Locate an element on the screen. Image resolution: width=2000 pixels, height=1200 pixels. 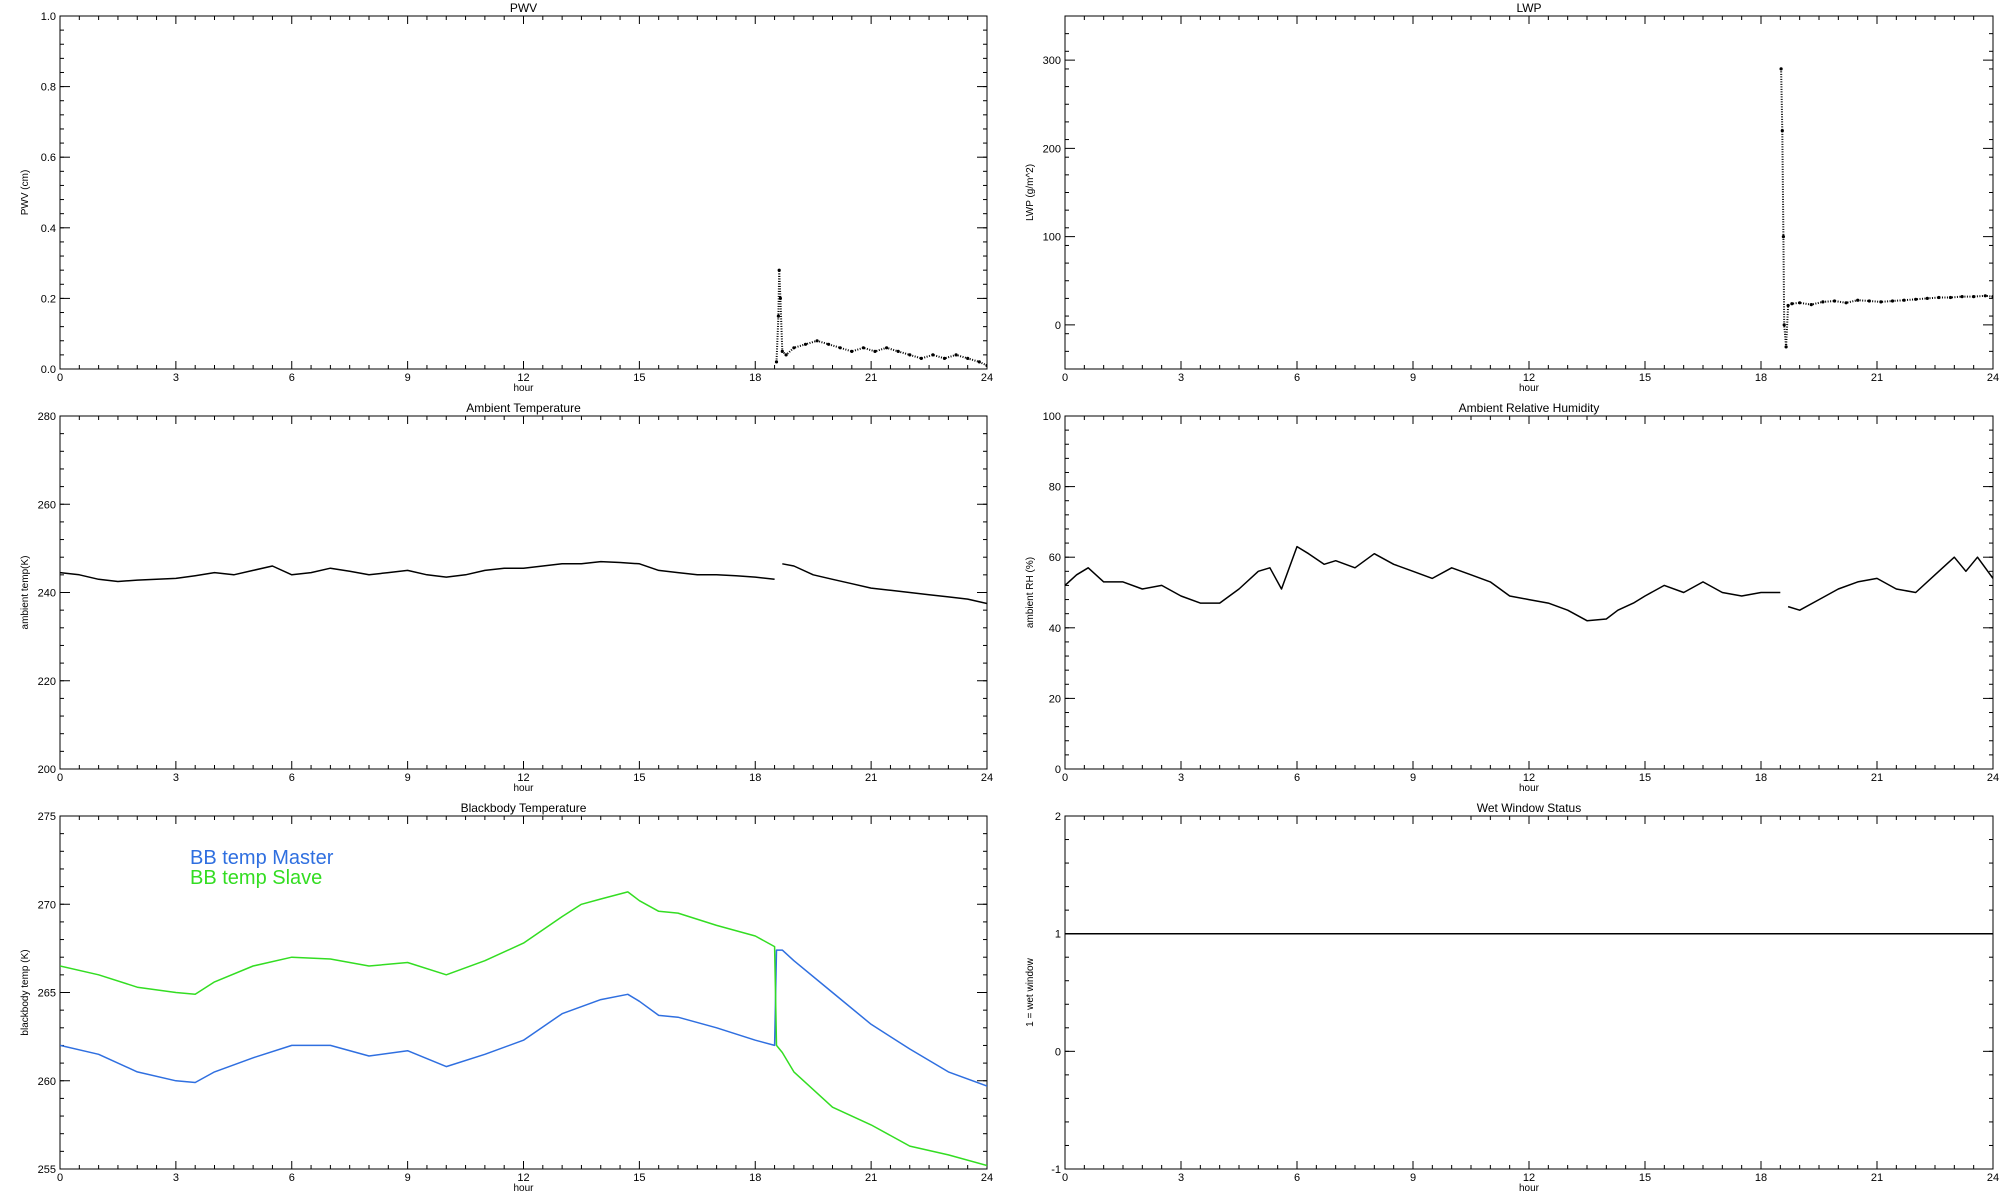
lwp-xtick-label: 3 is located at coordinates (1181, 378).